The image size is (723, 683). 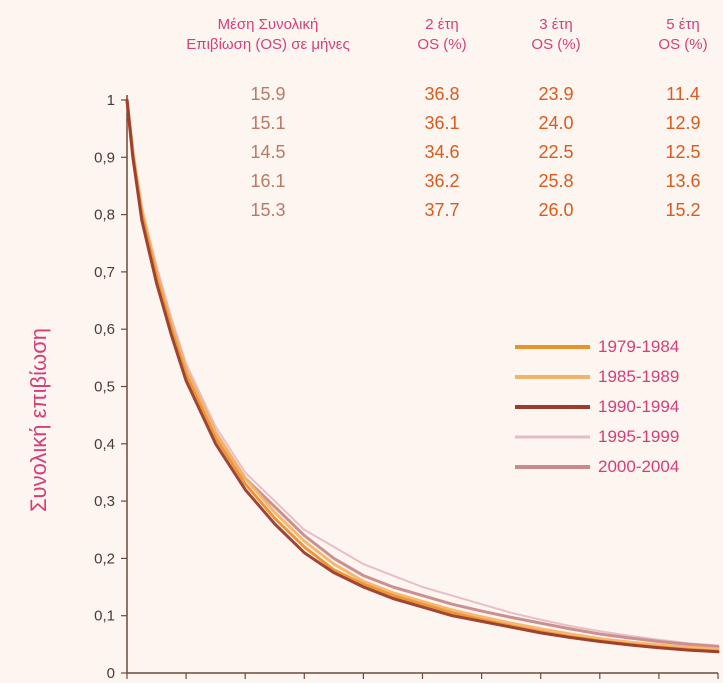 What do you see at coordinates (682, 152) in the screenshot?
I see `table-cell: 12.5` at bounding box center [682, 152].